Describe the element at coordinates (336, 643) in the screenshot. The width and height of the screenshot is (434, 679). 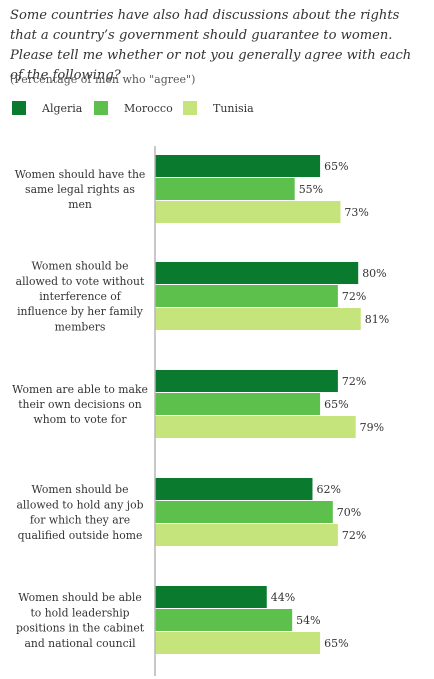
I see `value-label-tunisia-5: 65%` at that location.